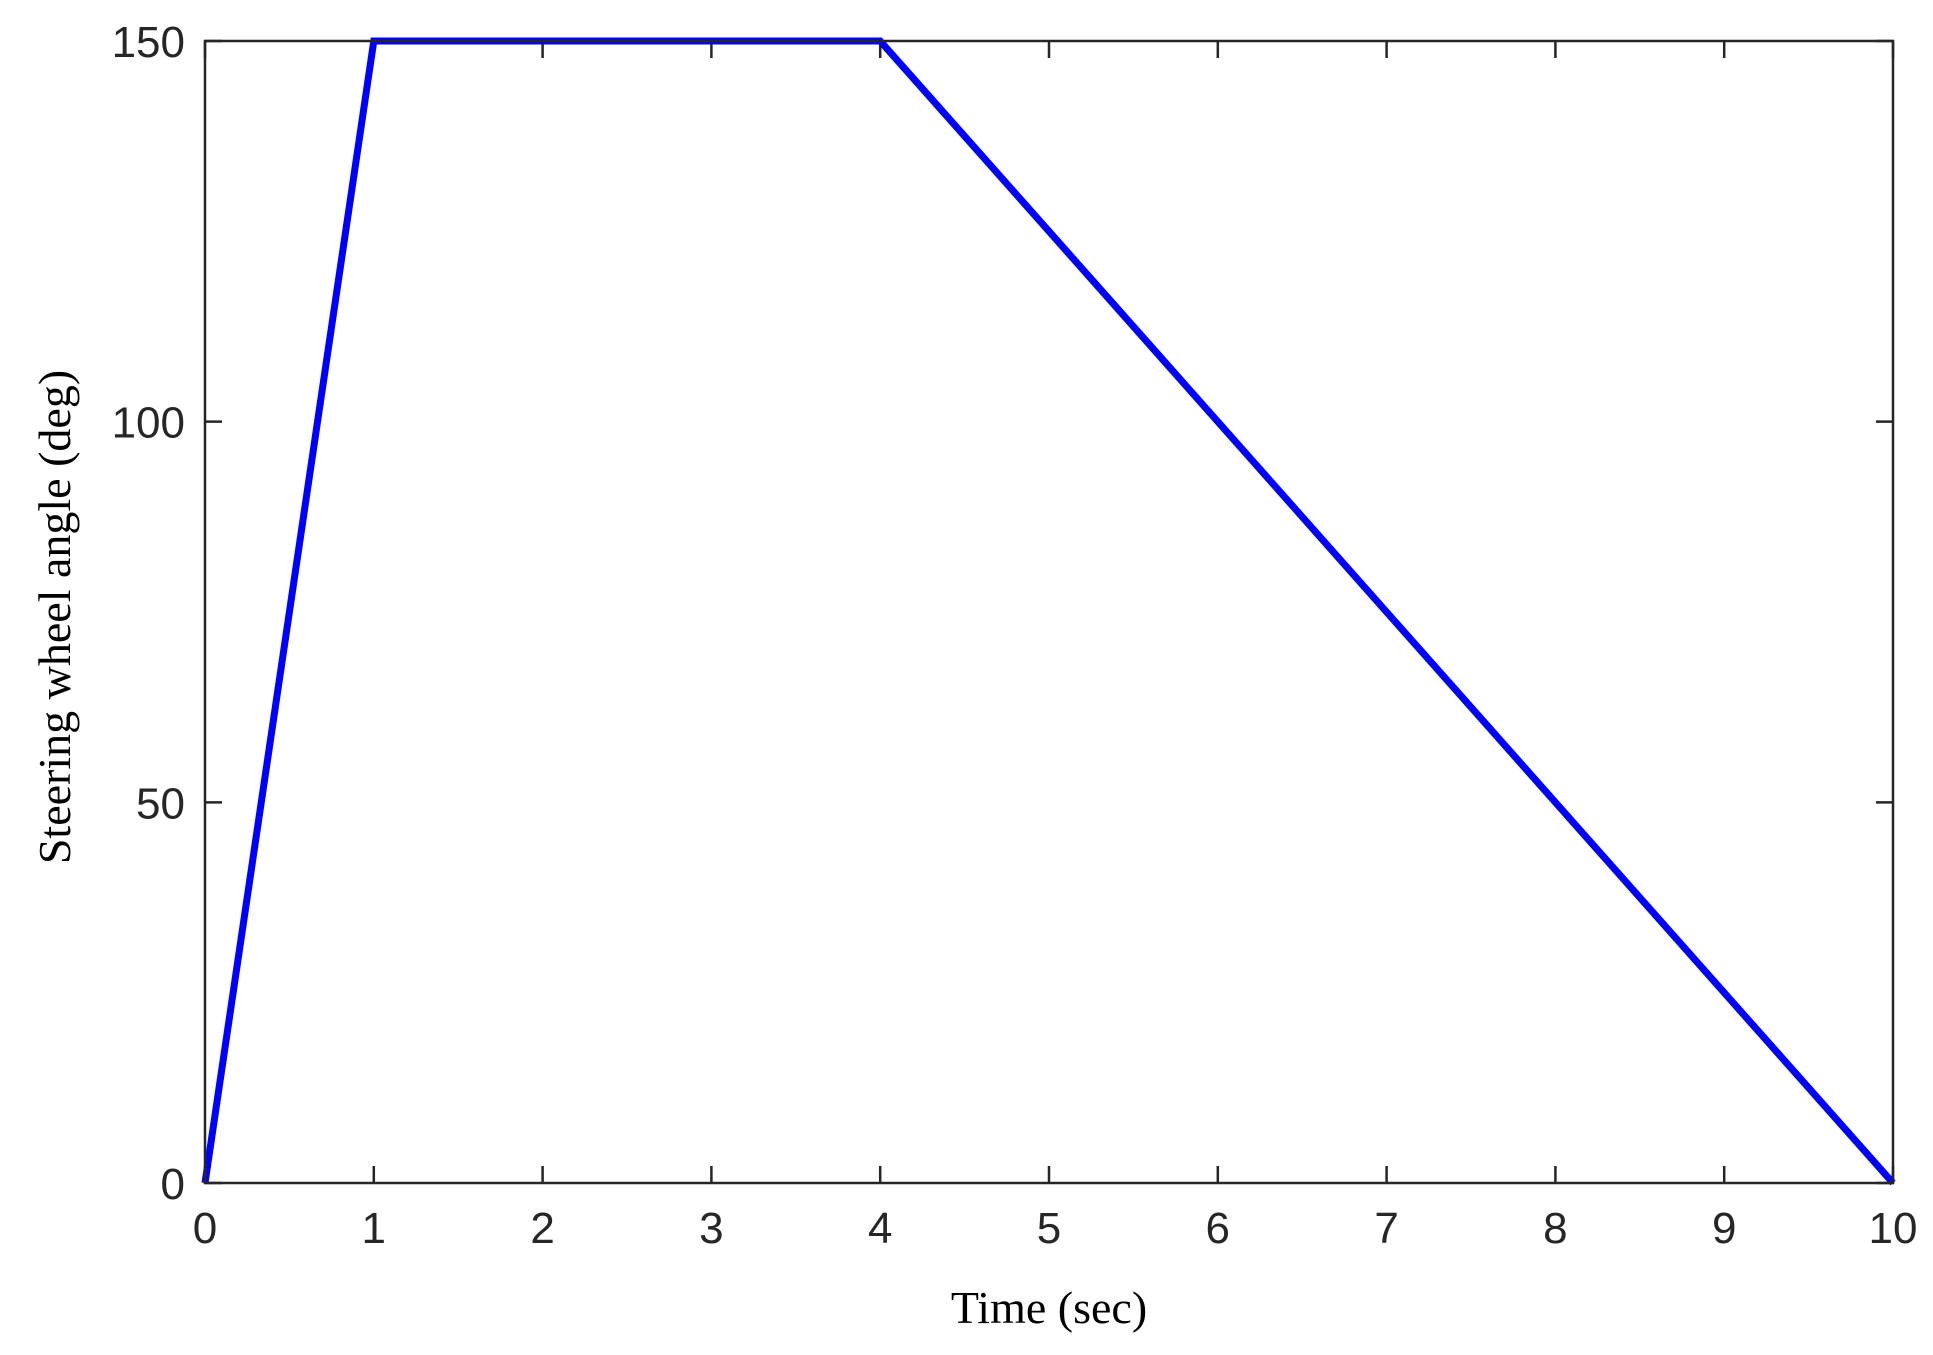 The height and width of the screenshot is (1355, 1933). Describe the element at coordinates (1386, 1228) in the screenshot. I see `x-tick-label: 7` at that location.